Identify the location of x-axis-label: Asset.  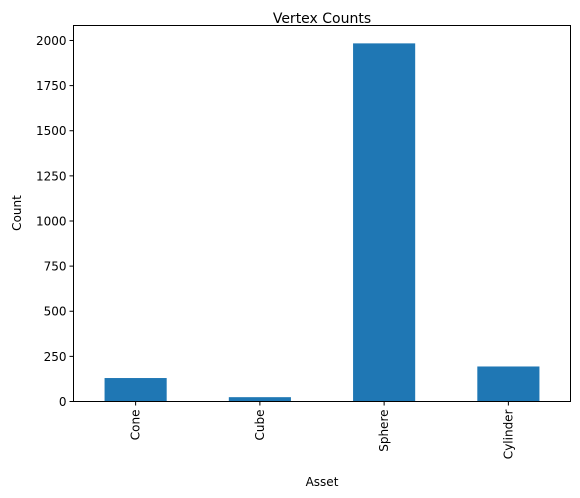
(322, 482).